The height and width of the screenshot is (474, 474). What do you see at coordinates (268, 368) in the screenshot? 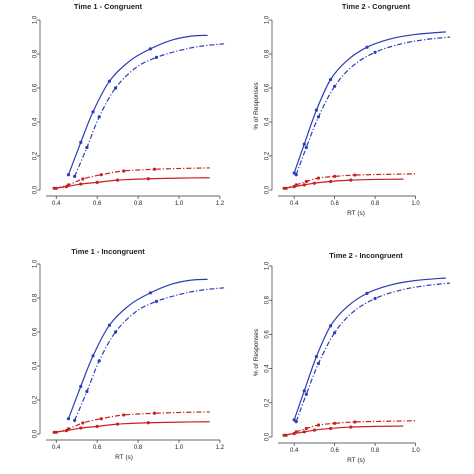
I see `y-tick-label: 0.4` at bounding box center [268, 368].